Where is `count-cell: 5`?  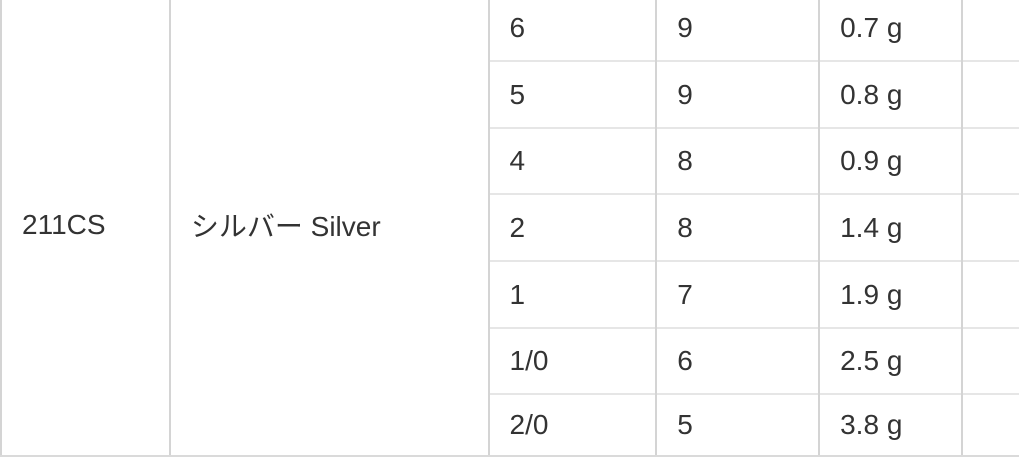 count-cell: 5 is located at coordinates (737, 425).